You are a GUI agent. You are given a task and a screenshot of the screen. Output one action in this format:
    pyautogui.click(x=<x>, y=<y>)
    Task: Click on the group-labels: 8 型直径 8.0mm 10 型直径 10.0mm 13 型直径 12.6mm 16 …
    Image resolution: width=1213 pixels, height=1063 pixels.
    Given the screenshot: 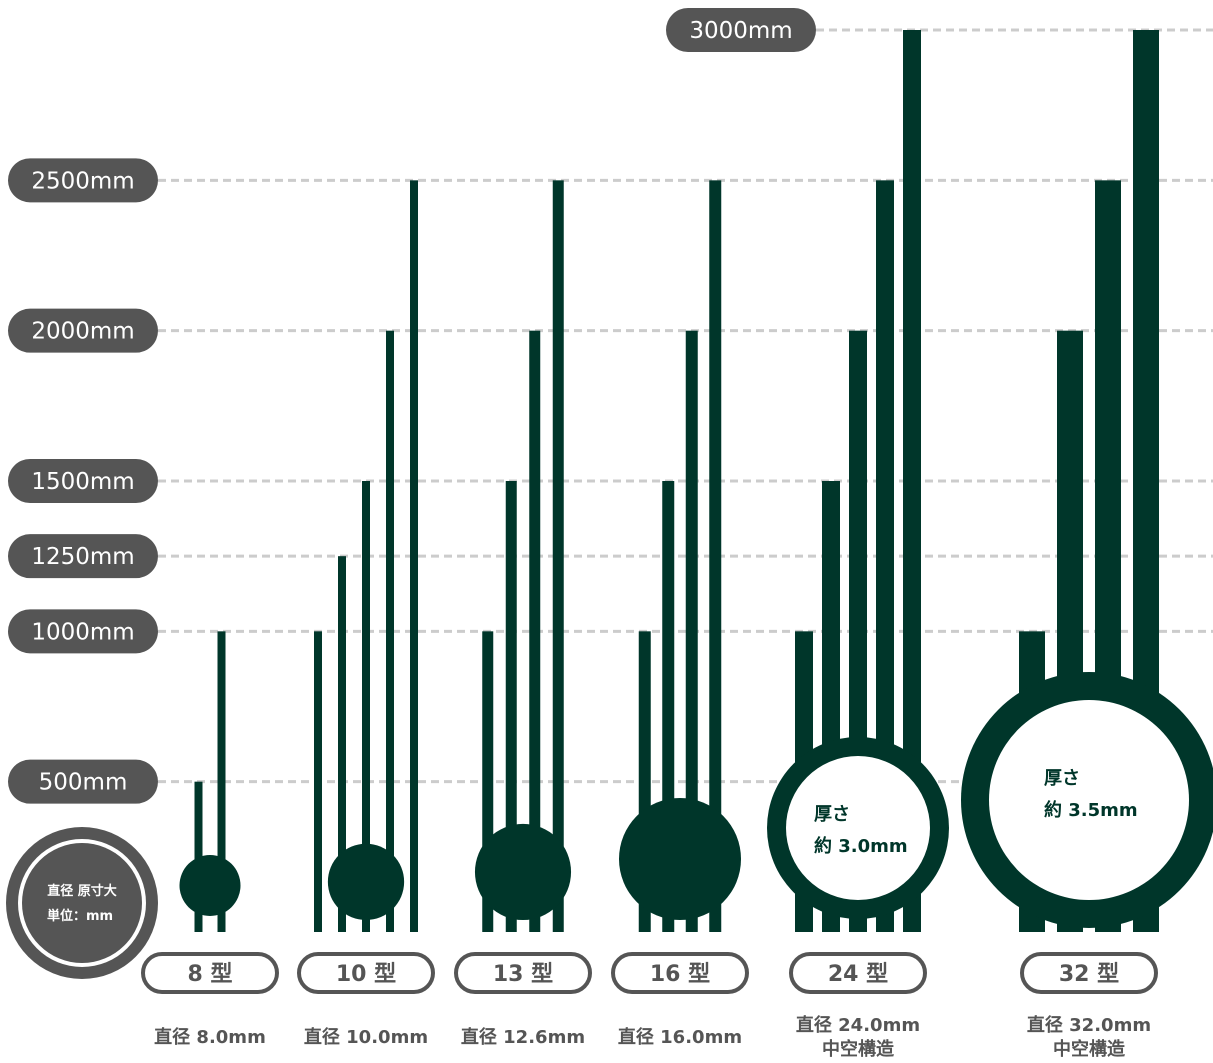 What is the action you would take?
    pyautogui.click(x=649, y=1006)
    